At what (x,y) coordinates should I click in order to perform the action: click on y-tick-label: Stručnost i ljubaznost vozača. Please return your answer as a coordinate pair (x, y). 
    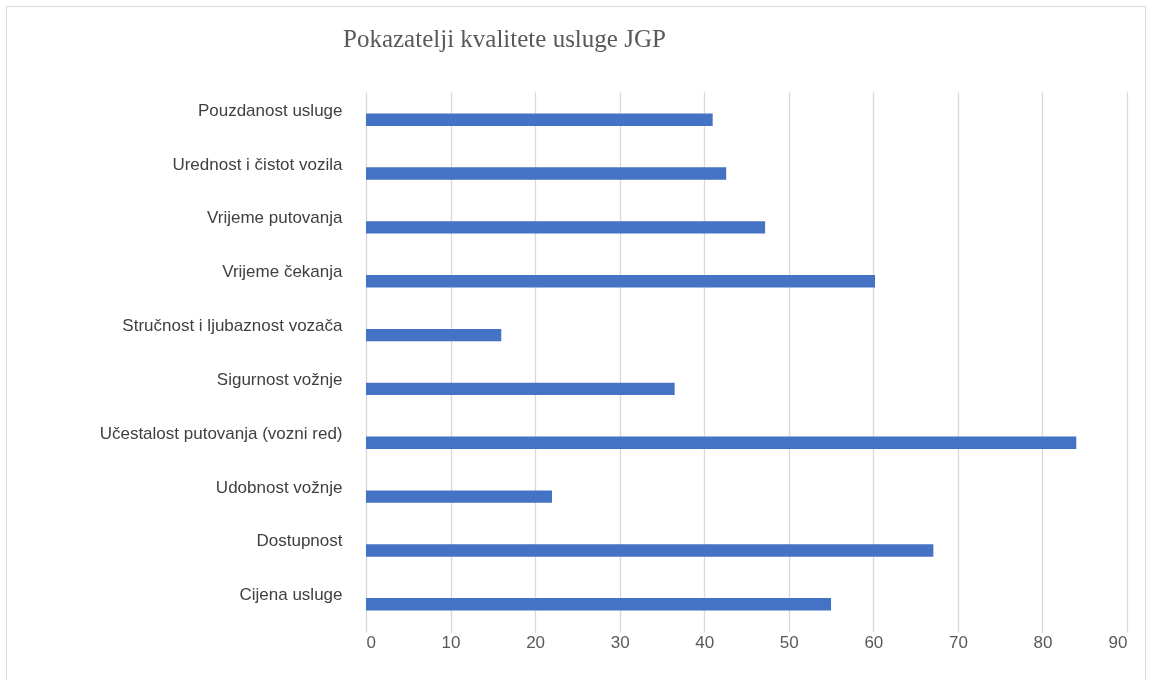
    Looking at the image, I should click on (233, 326).